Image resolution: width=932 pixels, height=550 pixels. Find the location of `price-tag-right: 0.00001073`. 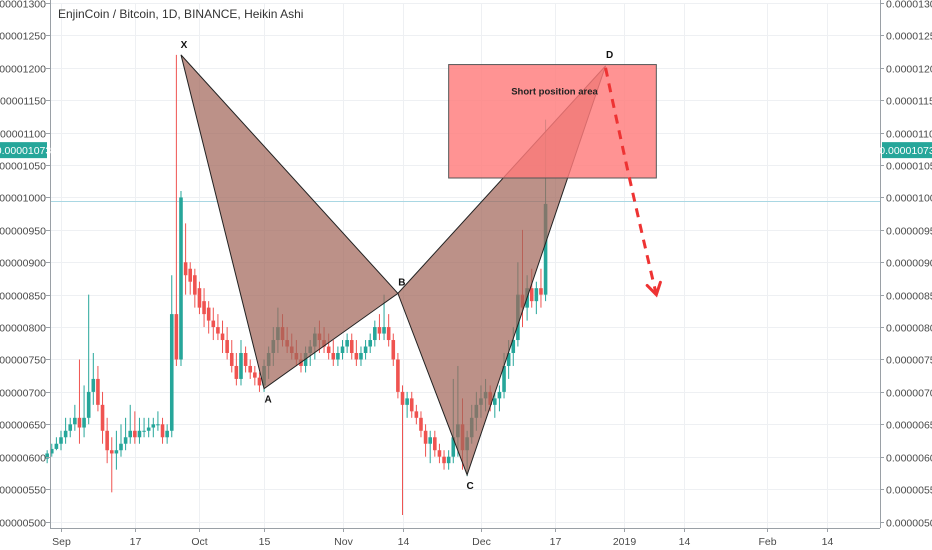

price-tag-right: 0.00001073 is located at coordinates (905, 151).